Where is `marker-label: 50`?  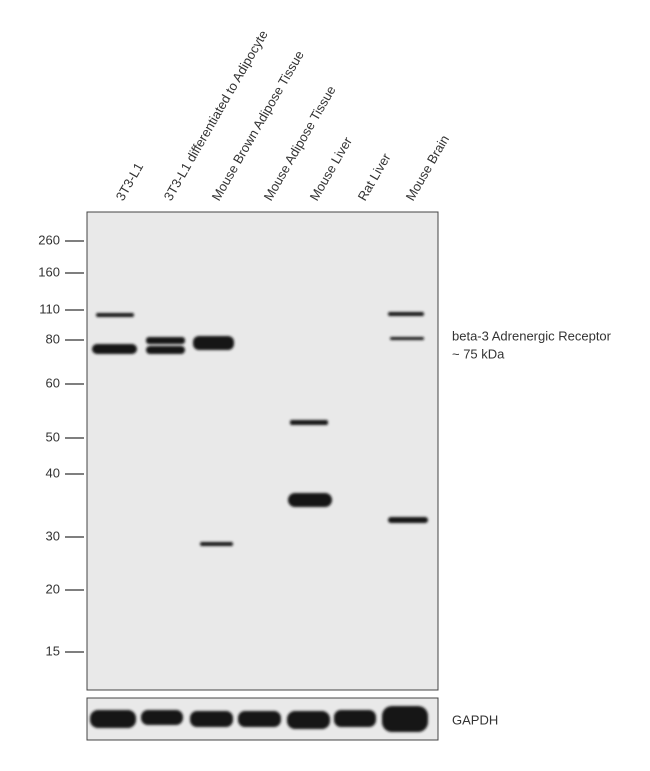
marker-label: 50 is located at coordinates (53, 436).